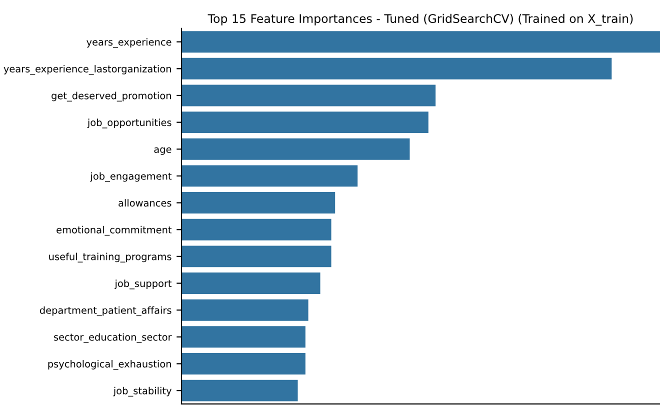 The width and height of the screenshot is (660, 406). What do you see at coordinates (143, 285) in the screenshot?
I see `y-tick-label: job_support` at bounding box center [143, 285].